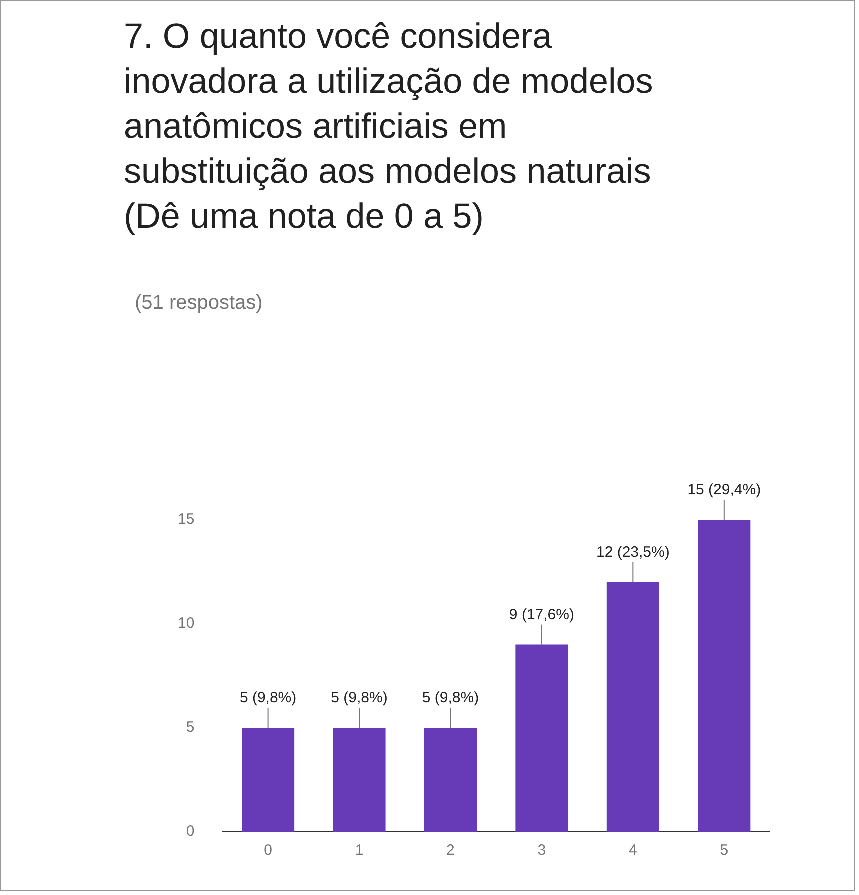  Describe the element at coordinates (724, 851) in the screenshot. I see `x-tick-label: 5` at that location.